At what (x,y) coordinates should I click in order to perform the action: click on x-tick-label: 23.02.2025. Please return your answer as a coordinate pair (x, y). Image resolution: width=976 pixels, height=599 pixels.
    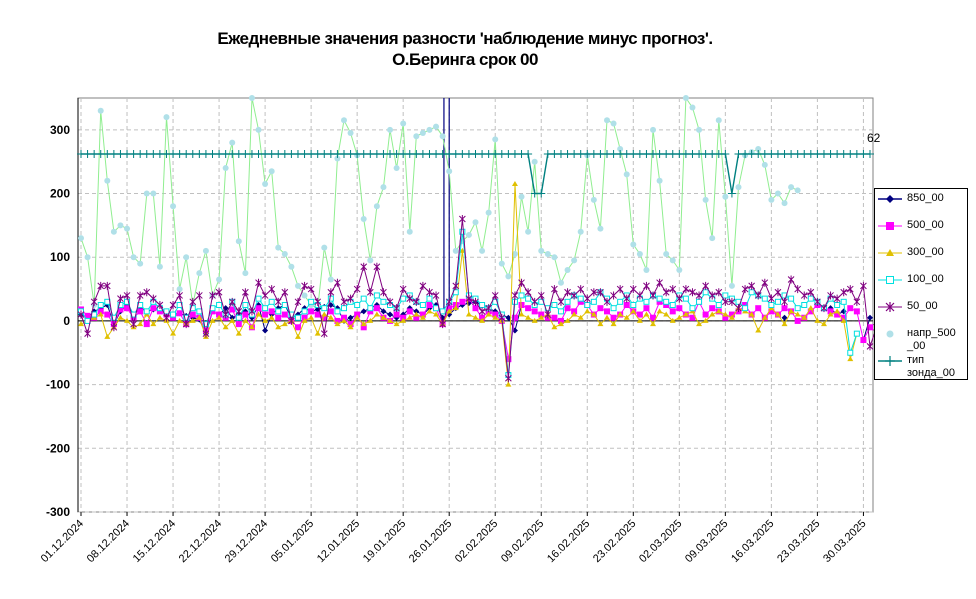
    Looking at the image, I should click on (614, 541).